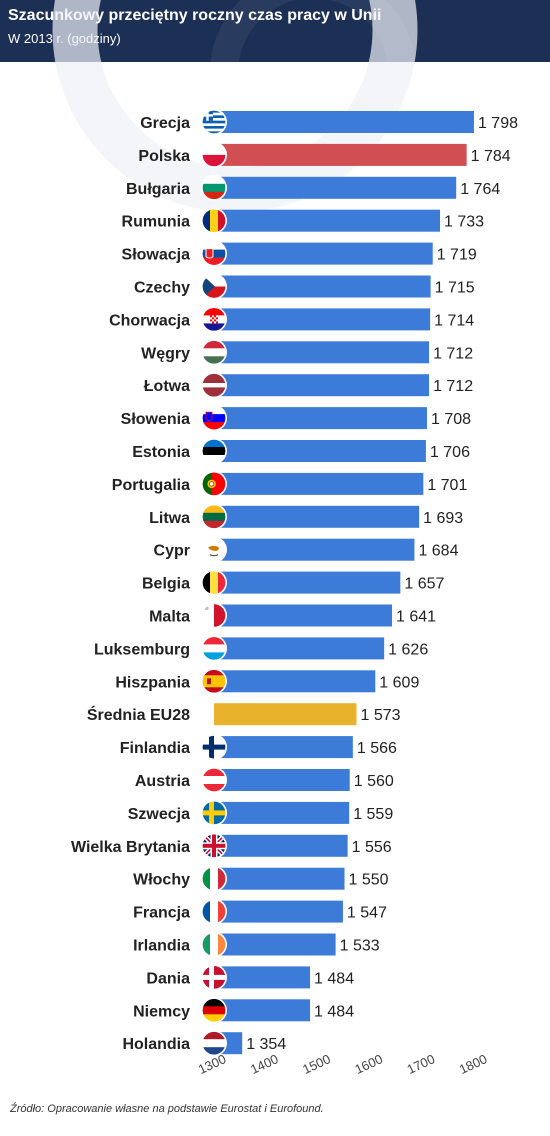  Describe the element at coordinates (214, 911) in the screenshot. I see `flag-france-icon` at that location.